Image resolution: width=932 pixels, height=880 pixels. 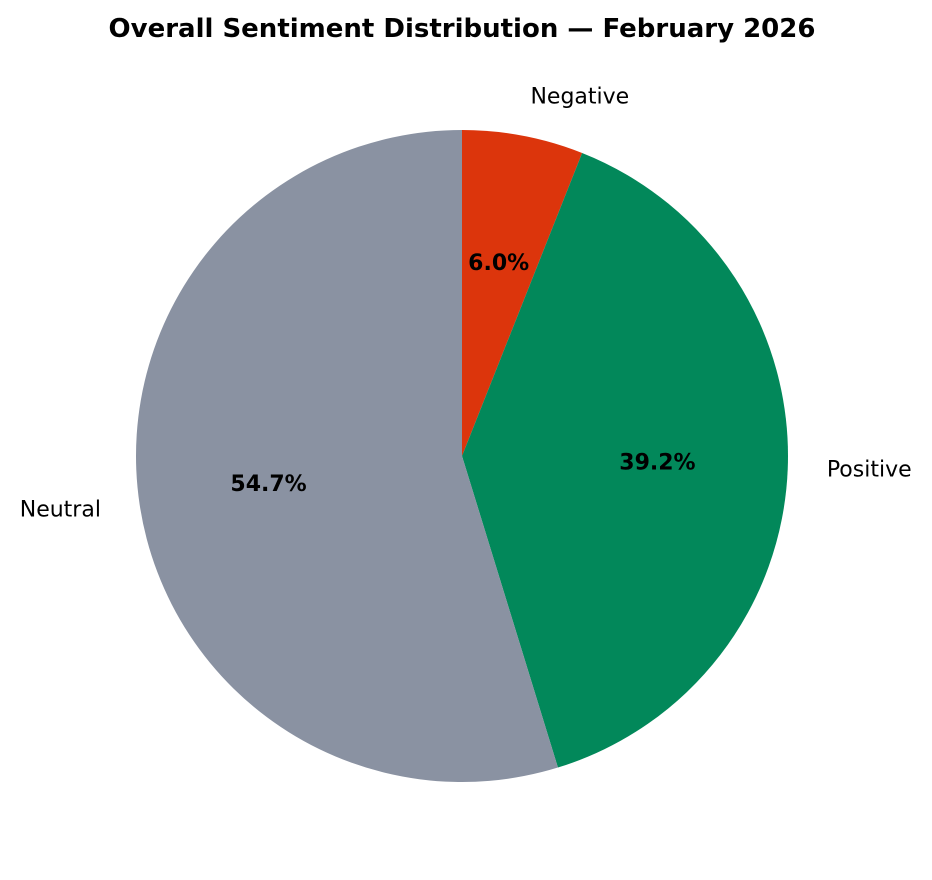 I want to click on pct-label-negative: 6.0%, so click(x=498, y=263).